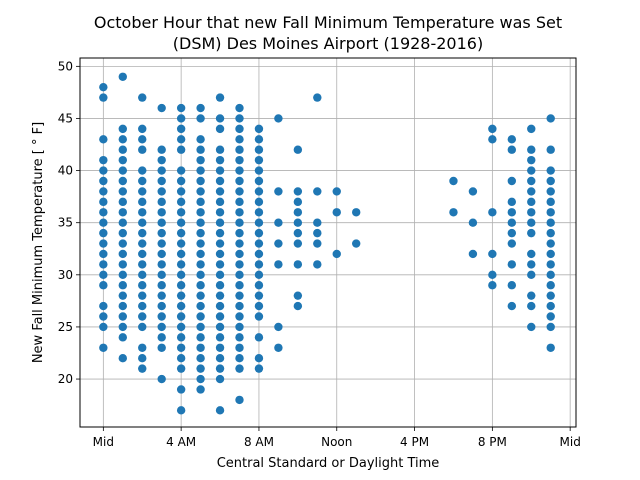 Image resolution: width=640 pixels, height=480 pixels. What do you see at coordinates (65, 66) in the screenshot?
I see `y-tick-label: 50` at bounding box center [65, 66].